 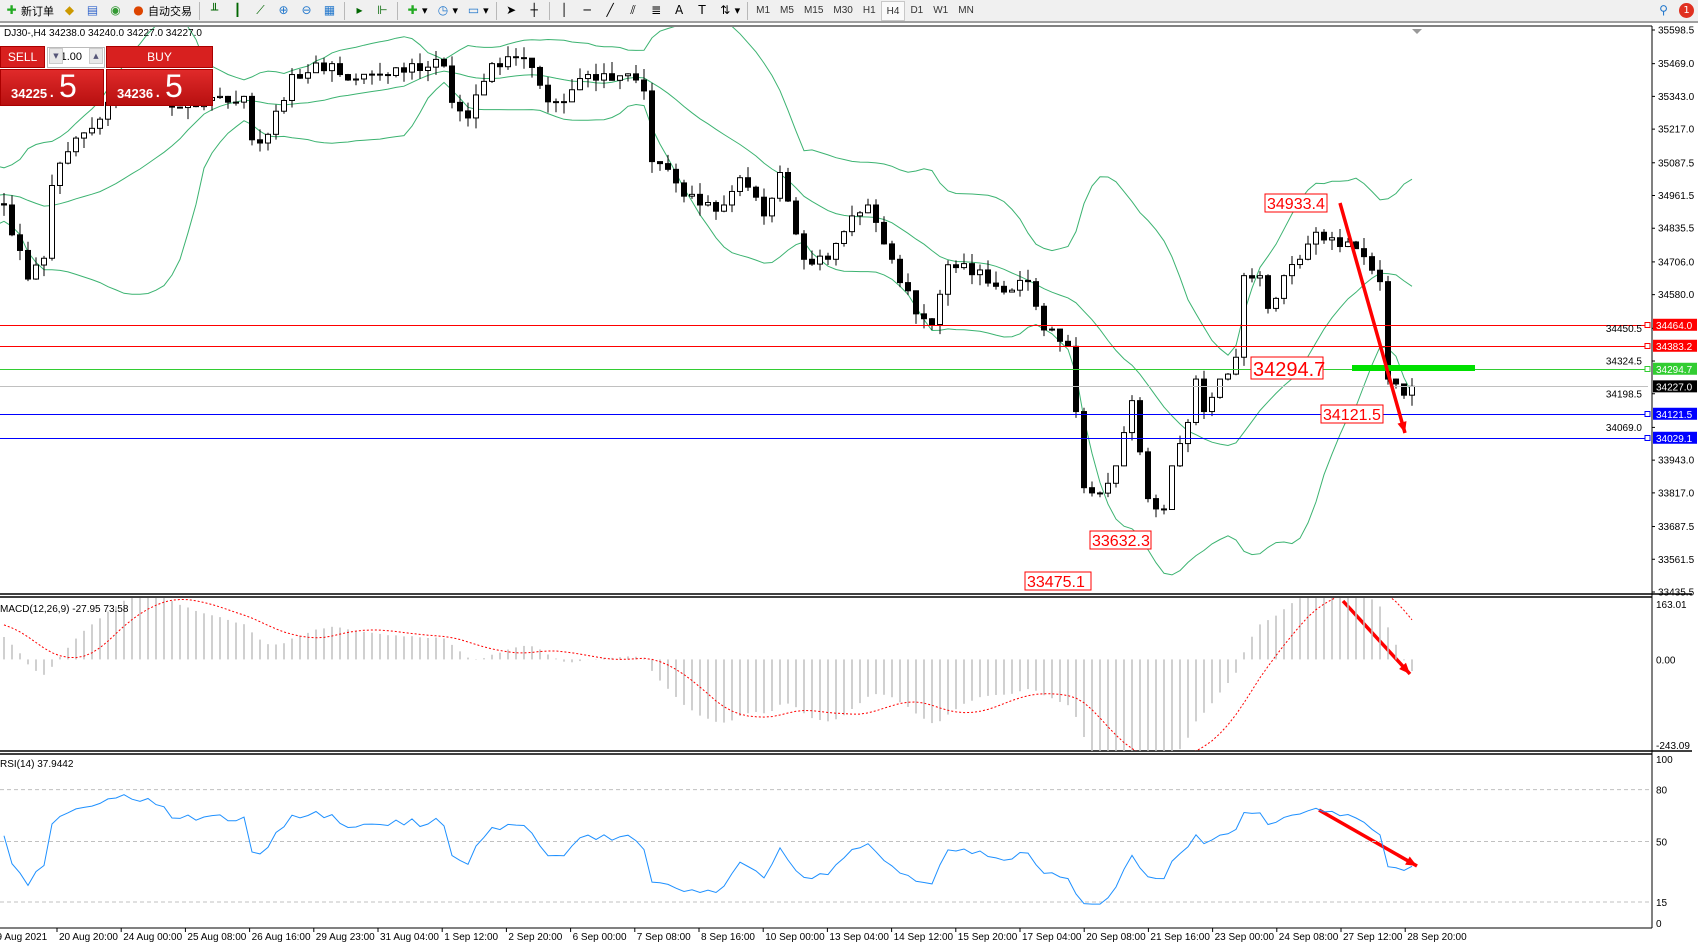 What do you see at coordinates (37, 764) in the screenshot?
I see `rsi-label: RSI(14) 37.9442` at bounding box center [37, 764].